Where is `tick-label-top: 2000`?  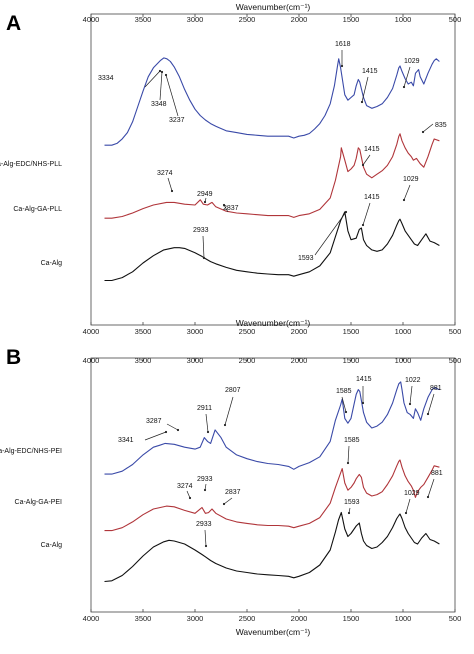
tick-label-top: 2000 is located at coordinates (299, 360).